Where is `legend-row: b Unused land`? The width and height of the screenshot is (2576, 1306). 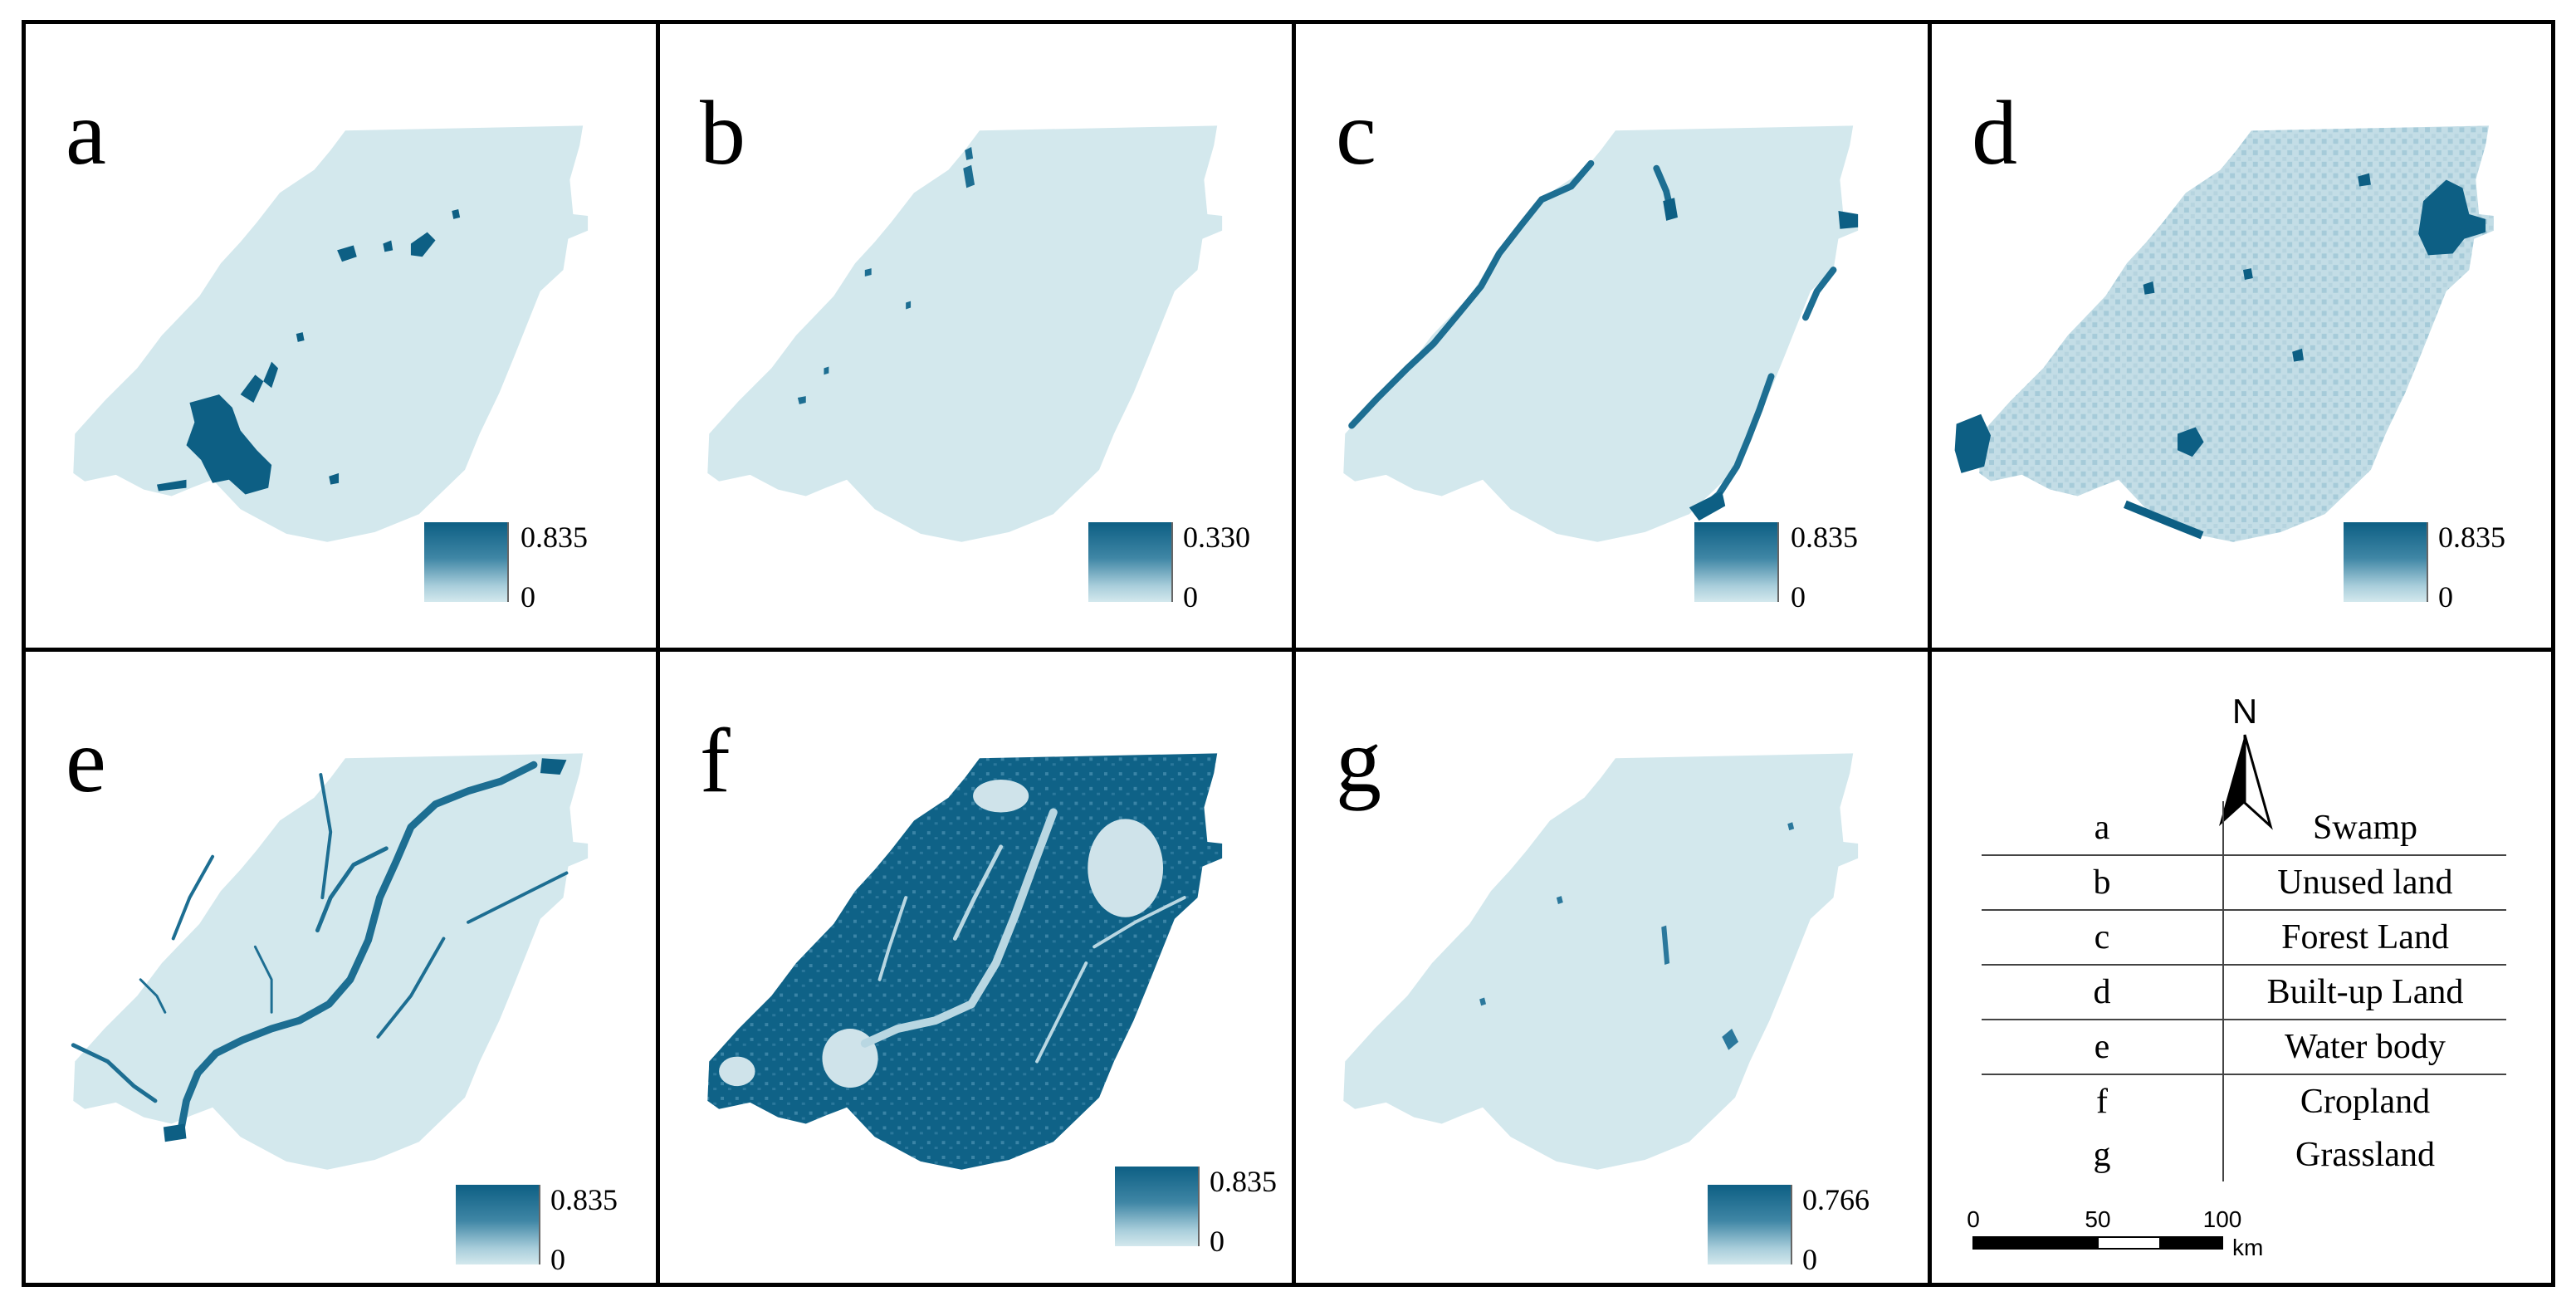 legend-row: b Unused land is located at coordinates (2244, 883).